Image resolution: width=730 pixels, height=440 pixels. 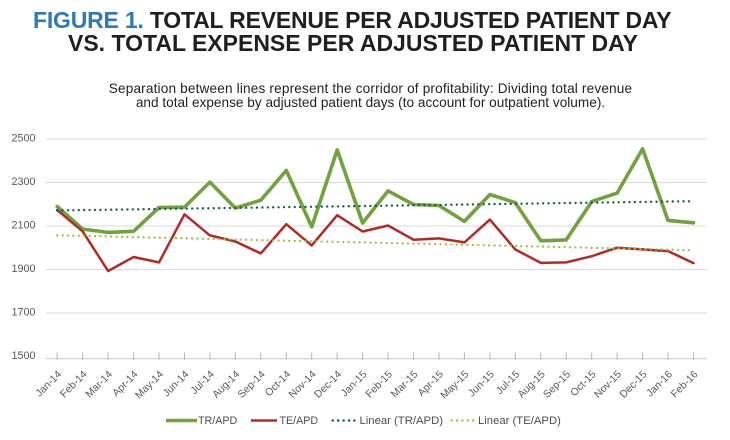 What do you see at coordinates (609, 385) in the screenshot?
I see `svg-text: Nov-15` at bounding box center [609, 385].